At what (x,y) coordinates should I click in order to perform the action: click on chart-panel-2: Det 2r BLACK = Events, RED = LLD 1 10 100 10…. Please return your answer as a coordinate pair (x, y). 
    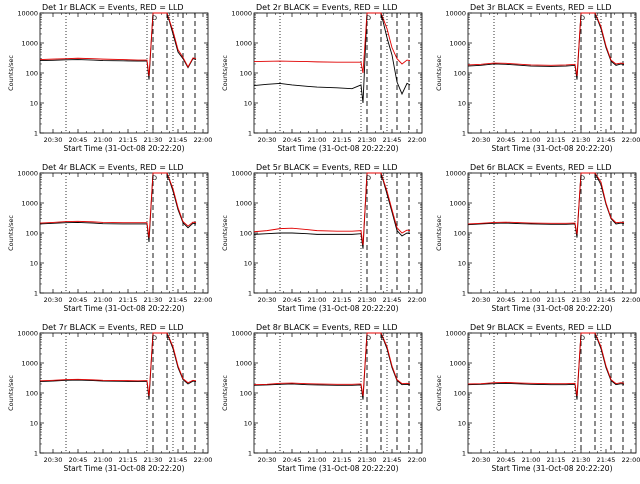
    Looking at the image, I should click on (323, 78).